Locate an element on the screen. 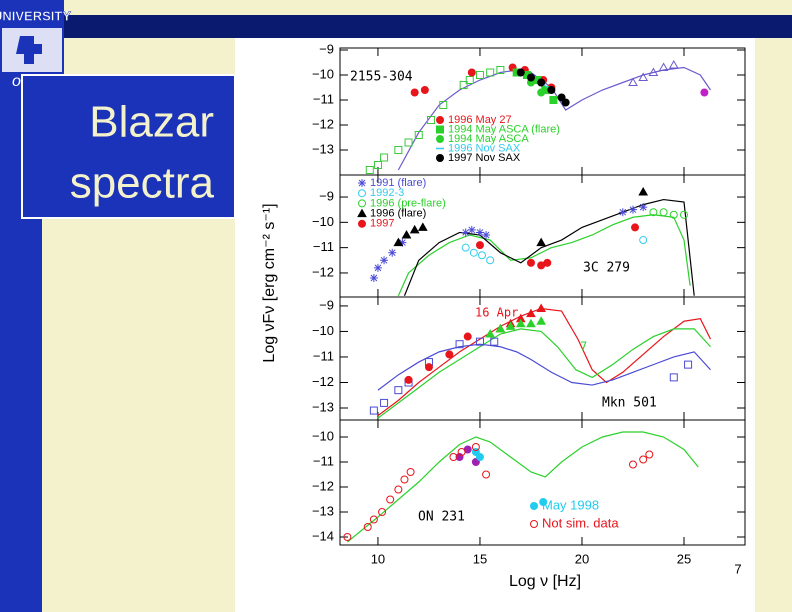 This screenshot has width=792, height=612. x-tick-label: 25 is located at coordinates (684, 558).